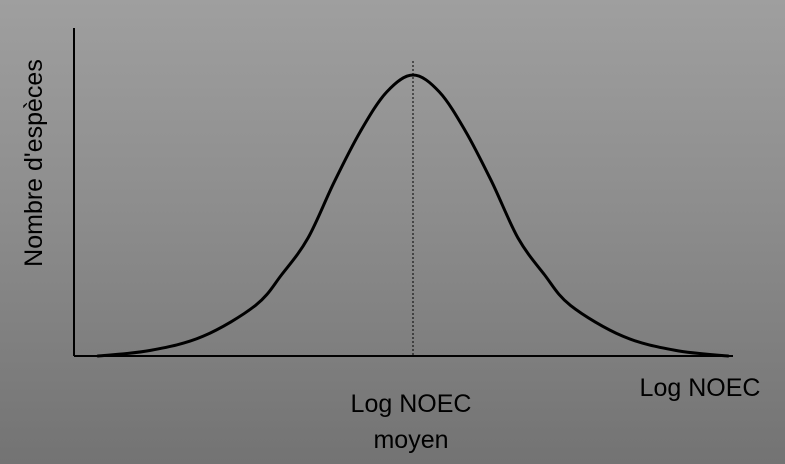 This screenshot has height=464, width=785. I want to click on x-axis-label: Log NOEC, so click(700, 388).